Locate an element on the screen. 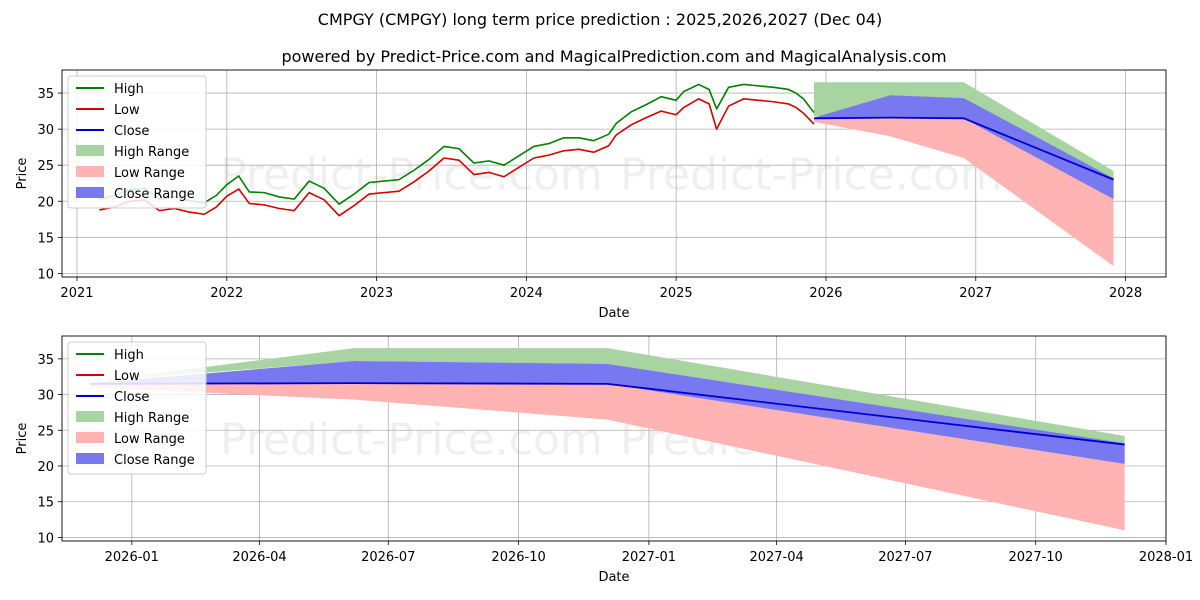 Image resolution: width=1200 pixels, height=600 pixels. x-tick-label: 2025 is located at coordinates (676, 293).